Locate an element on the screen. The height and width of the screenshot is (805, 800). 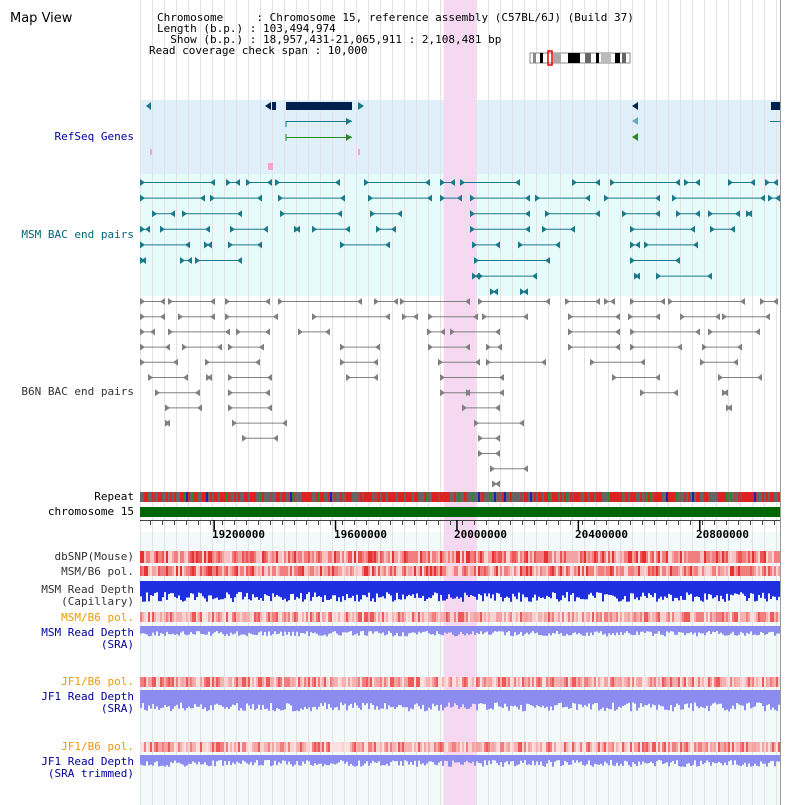
track-label-msm-bac: MSM BAC end pairs is located at coordinates (77, 234).